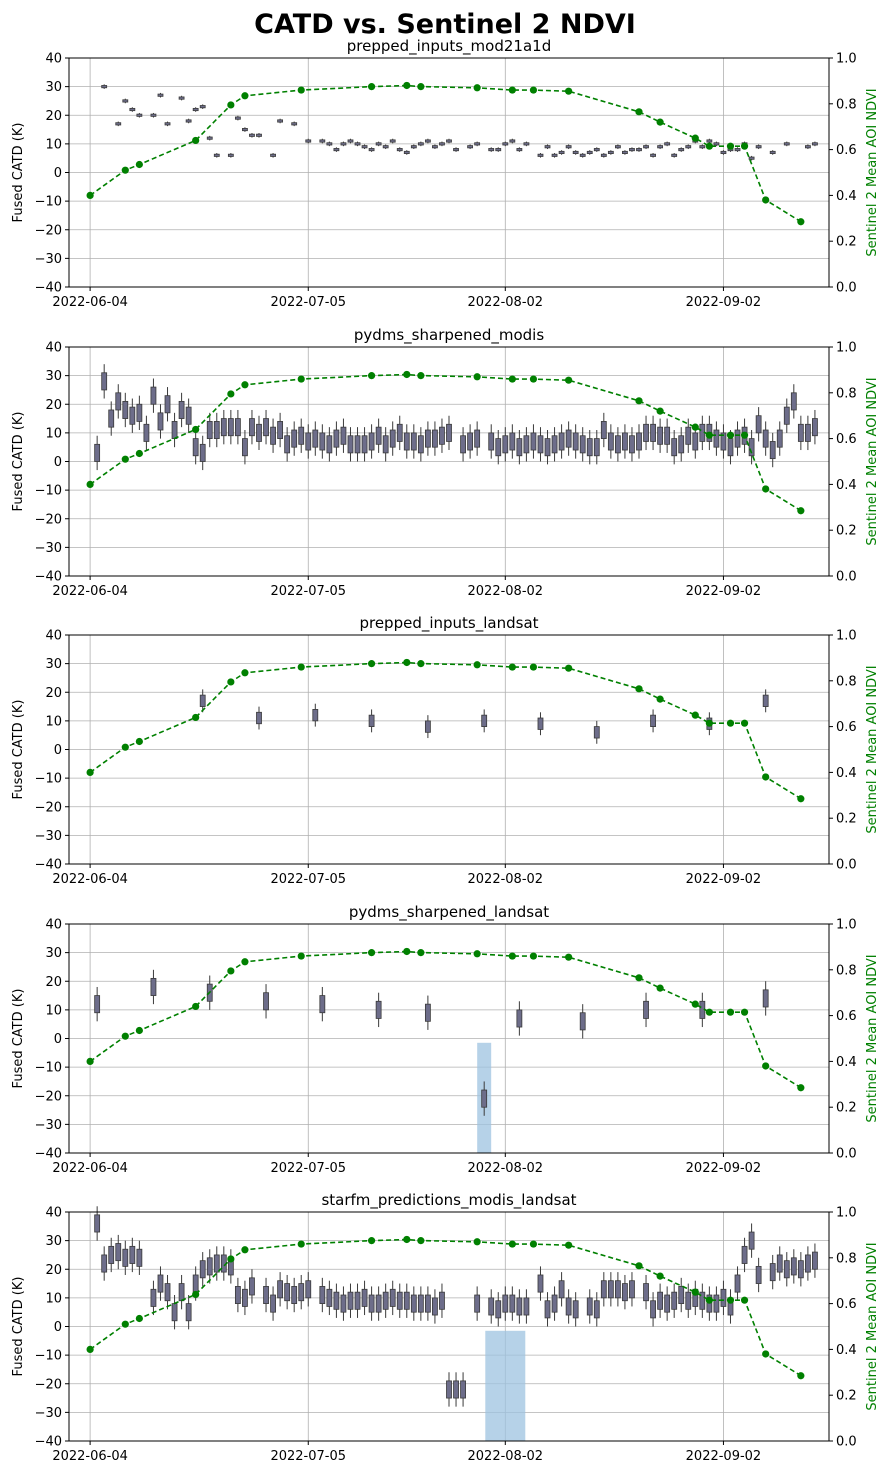  What do you see at coordinates (724, 302) in the screenshot?
I see `x-tick-label: 2022-09-02` at bounding box center [724, 302].